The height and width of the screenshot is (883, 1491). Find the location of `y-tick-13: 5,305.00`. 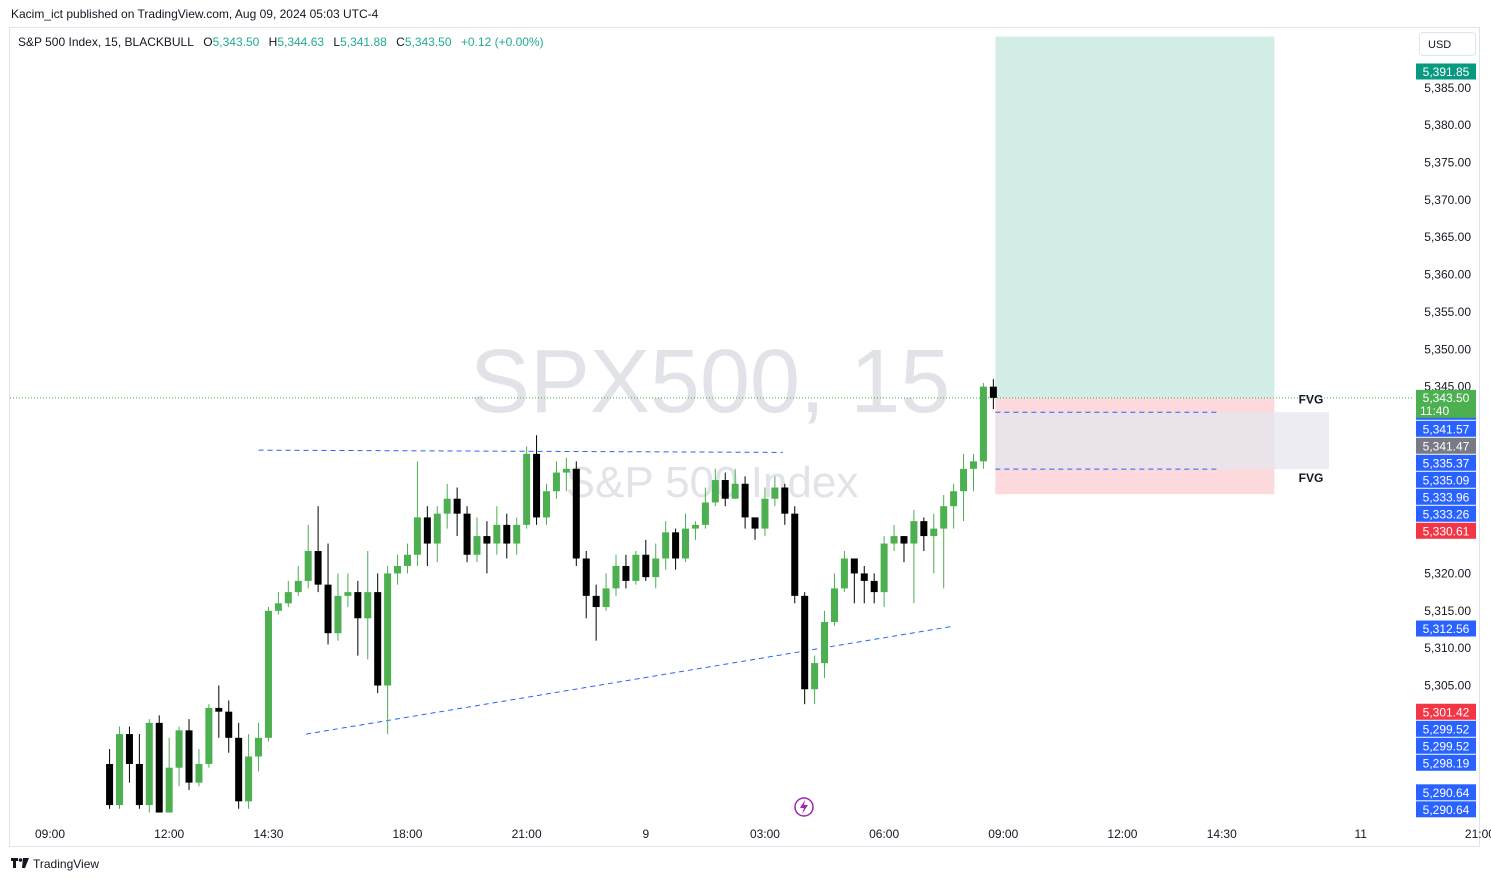

y-tick-13: 5,305.00 is located at coordinates (1447, 686).